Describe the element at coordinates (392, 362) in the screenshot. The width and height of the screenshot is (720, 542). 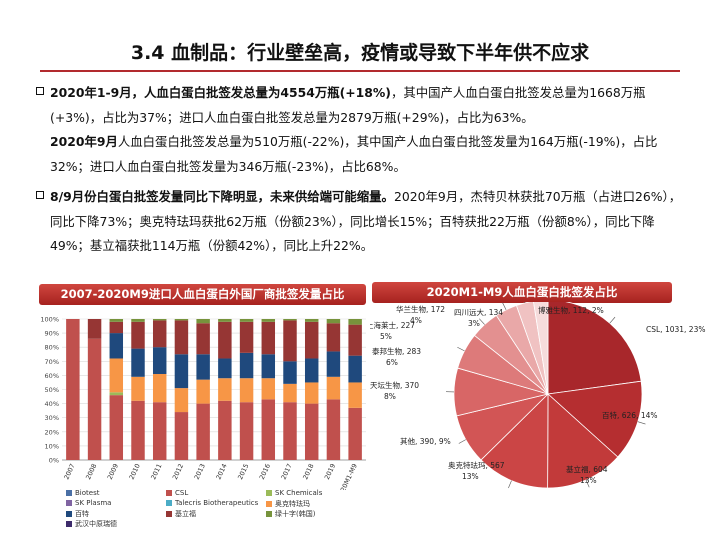
I see `pie-label: 6%` at that location.